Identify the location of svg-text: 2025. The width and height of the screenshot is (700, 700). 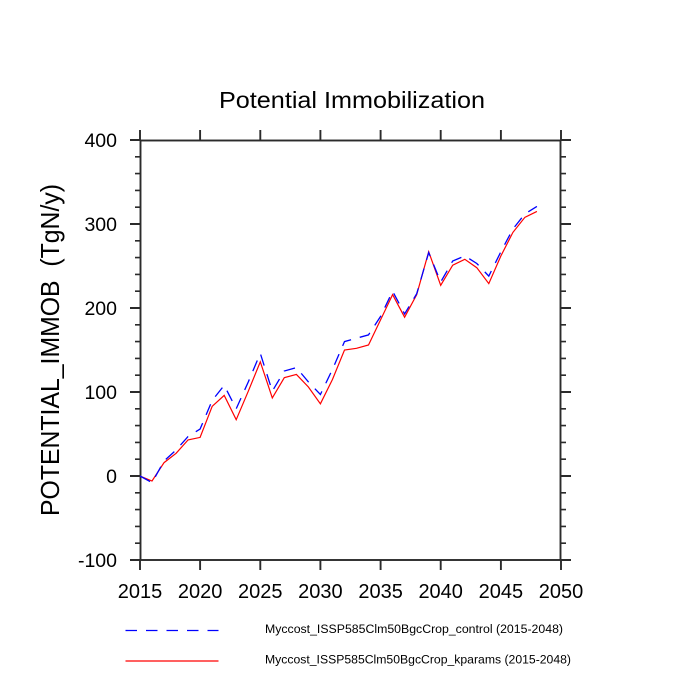
(260, 592).